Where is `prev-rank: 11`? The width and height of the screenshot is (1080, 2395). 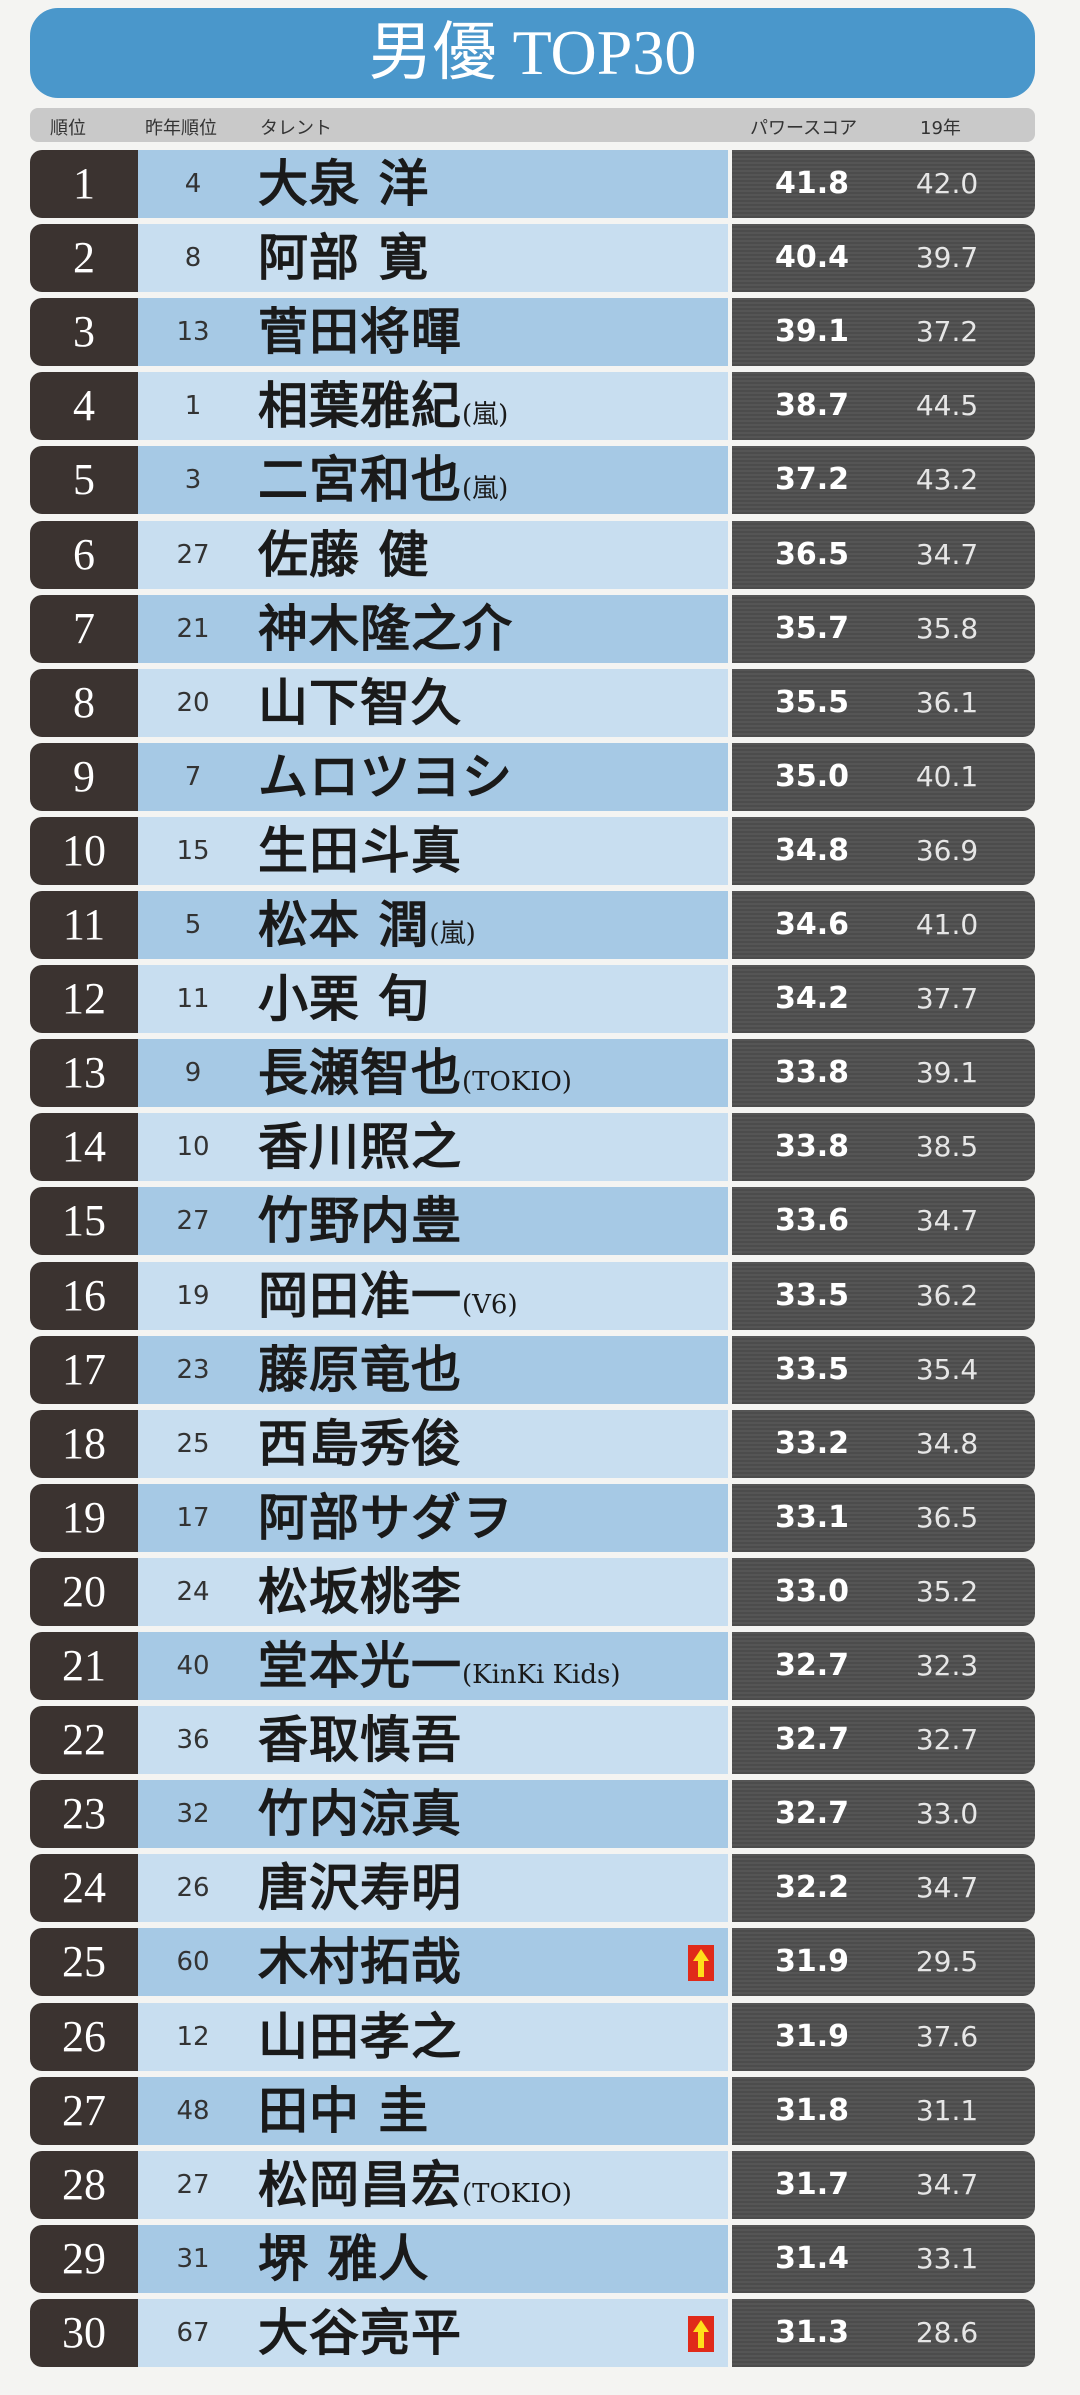
prev-rank: 11 is located at coordinates (193, 999).